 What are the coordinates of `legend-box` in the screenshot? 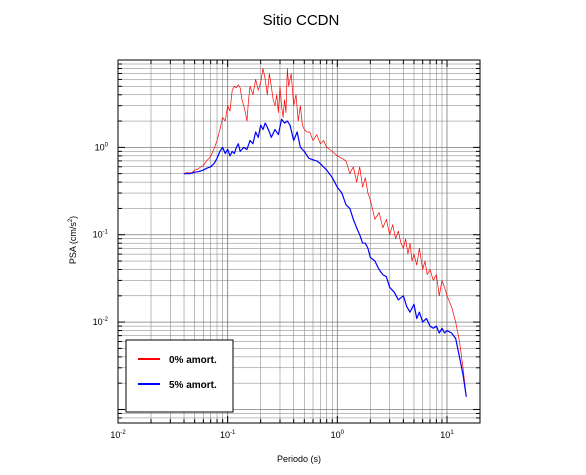 It's located at (179, 376).